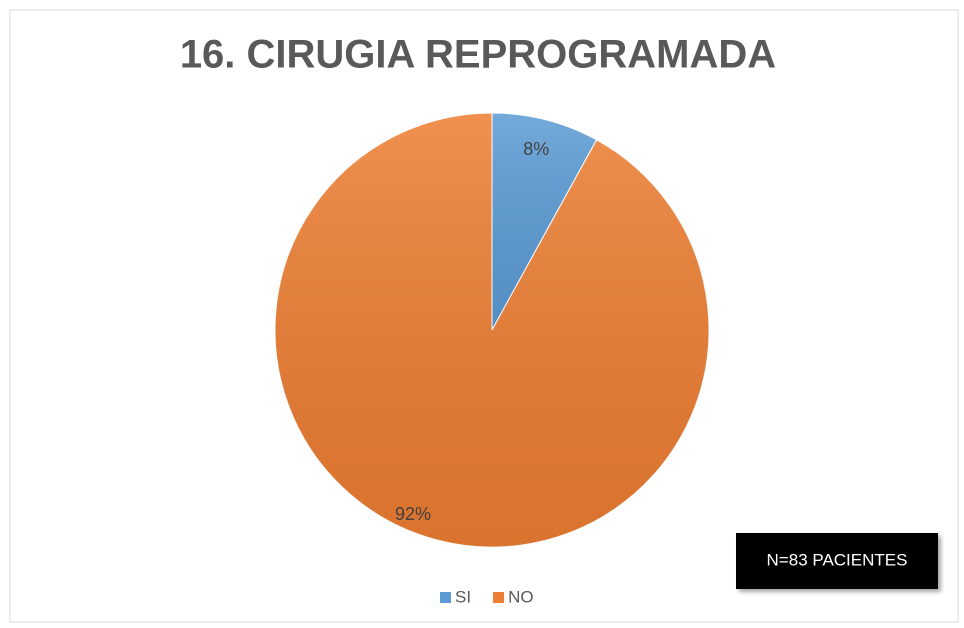  I want to click on data-label: 8%, so click(536, 149).